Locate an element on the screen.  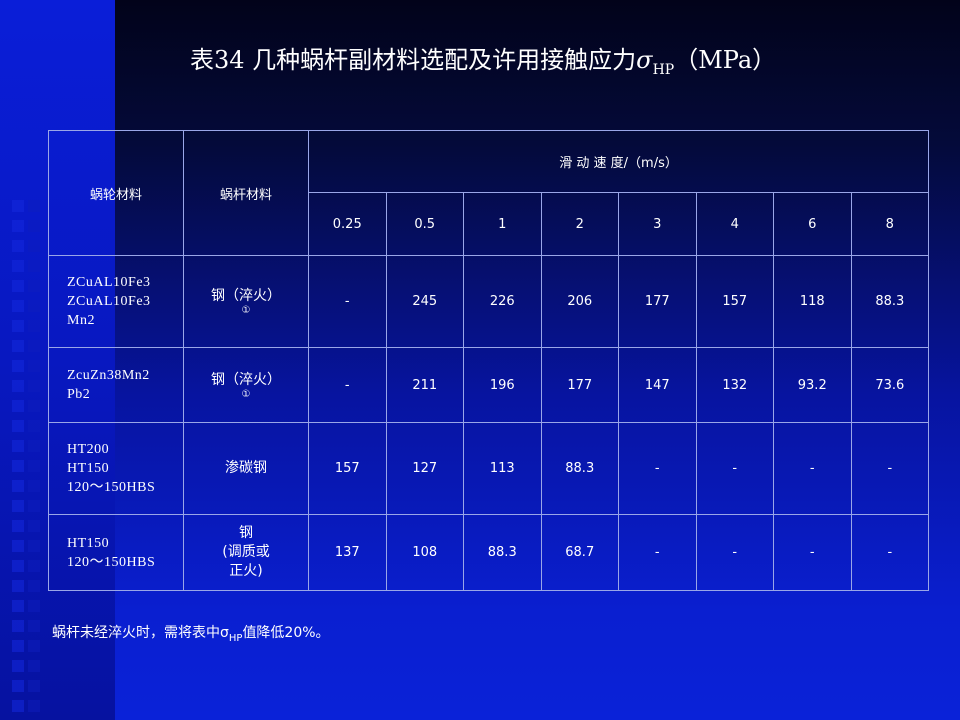
note-suffix: 值降低20%。 is located at coordinates (286, 633).